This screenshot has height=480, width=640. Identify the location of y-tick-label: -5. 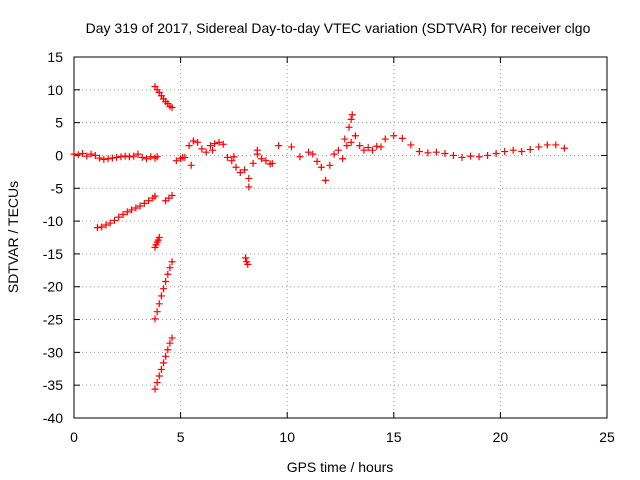
(57, 188).